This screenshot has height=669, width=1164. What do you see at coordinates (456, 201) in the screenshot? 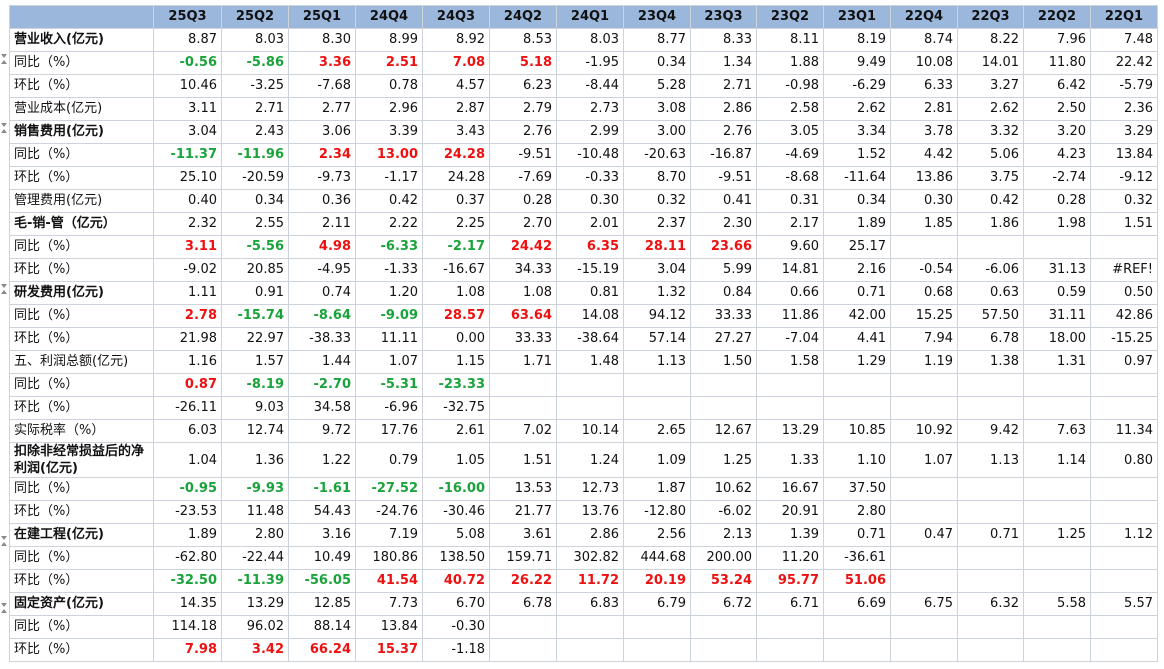
I see `value-cell: 0.37` at bounding box center [456, 201].